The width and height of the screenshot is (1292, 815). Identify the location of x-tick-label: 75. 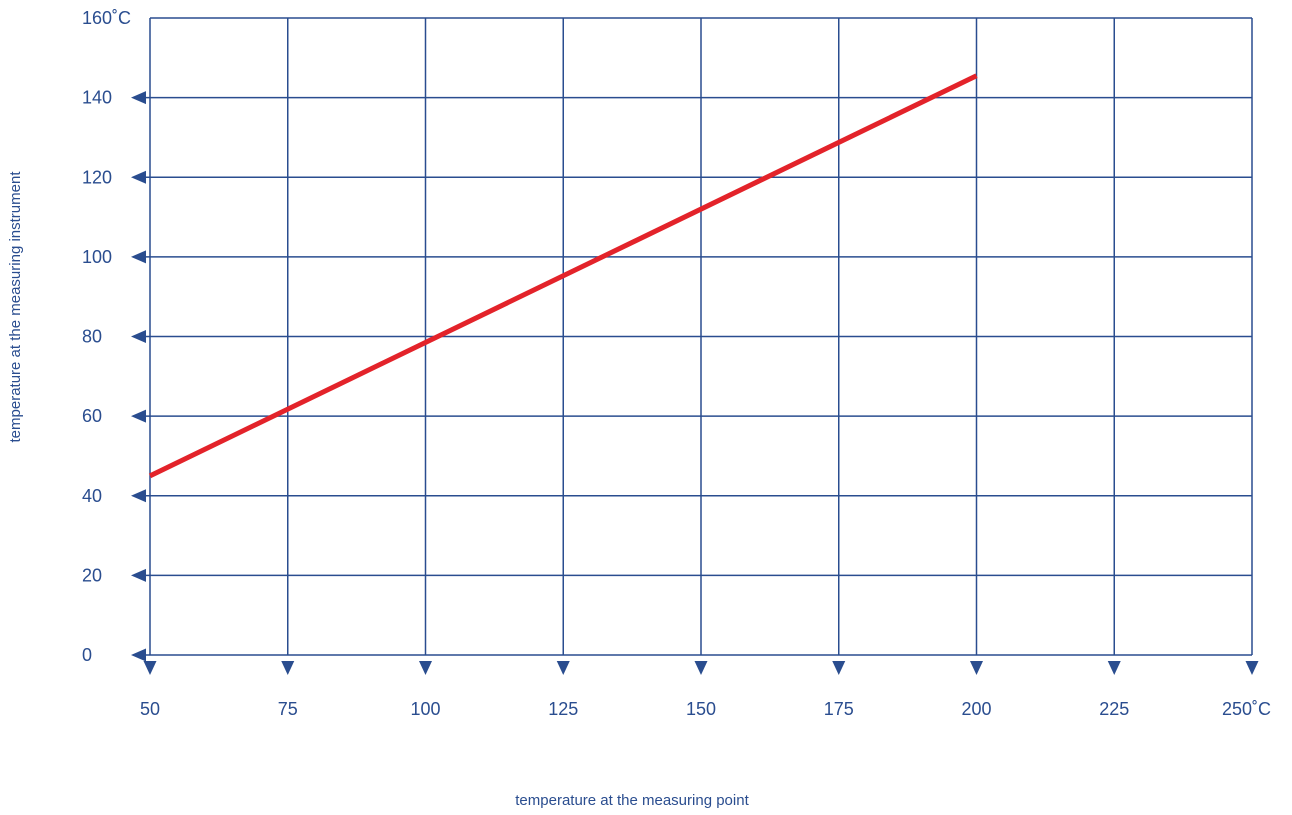
(288, 709).